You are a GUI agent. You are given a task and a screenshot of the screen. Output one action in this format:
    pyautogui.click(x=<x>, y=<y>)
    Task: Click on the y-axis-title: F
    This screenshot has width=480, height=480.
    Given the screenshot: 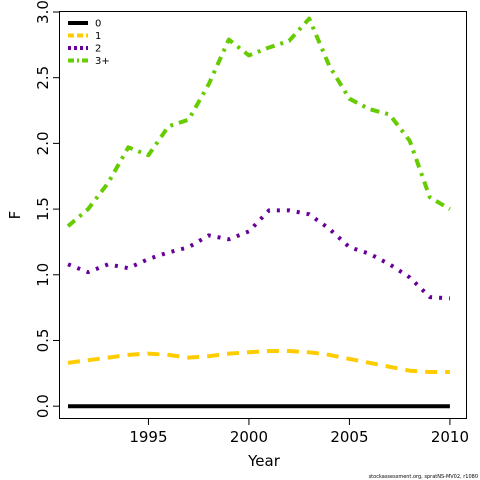 What is the action you would take?
    pyautogui.click(x=15, y=215)
    